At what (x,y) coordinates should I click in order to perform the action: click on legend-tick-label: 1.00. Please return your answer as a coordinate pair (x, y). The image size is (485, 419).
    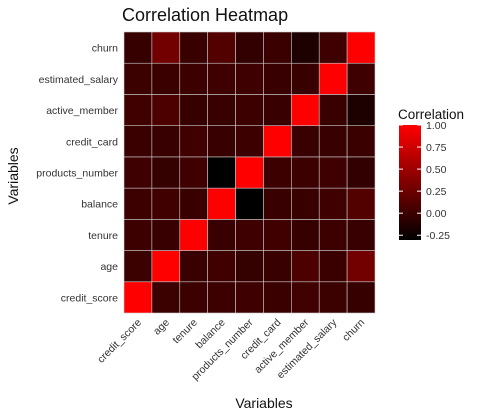
    Looking at the image, I should click on (436, 126).